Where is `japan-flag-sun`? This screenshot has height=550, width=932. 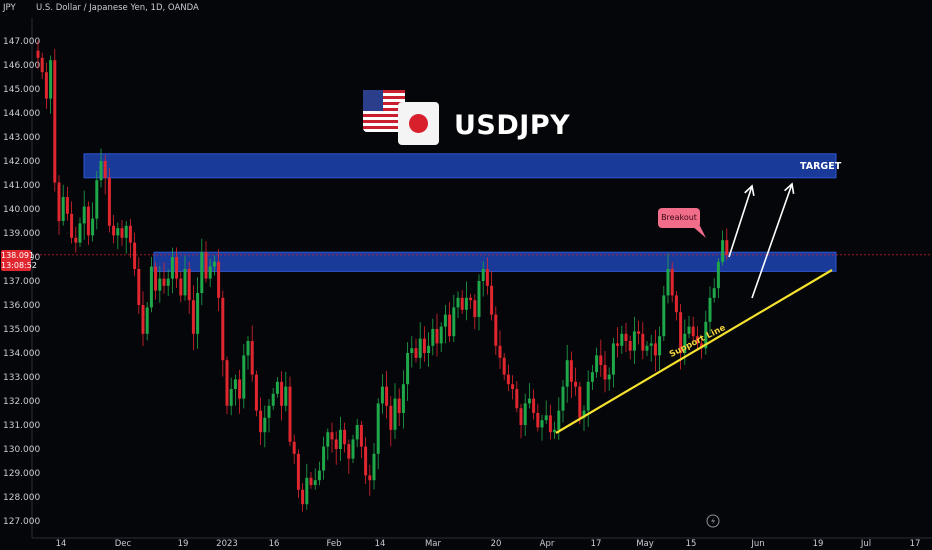 japan-flag-sun is located at coordinates (418, 123).